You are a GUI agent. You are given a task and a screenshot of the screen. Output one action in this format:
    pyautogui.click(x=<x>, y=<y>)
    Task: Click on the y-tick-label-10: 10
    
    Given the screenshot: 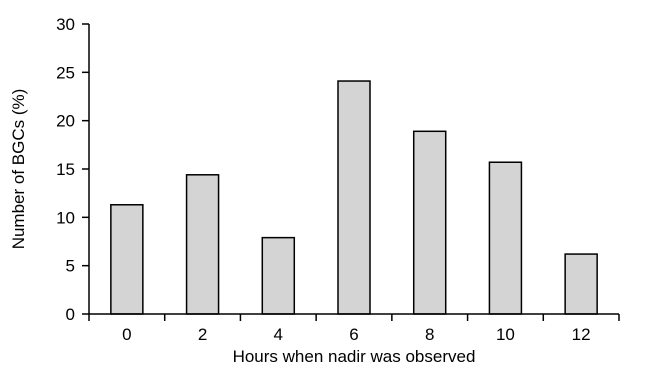 What is the action you would take?
    pyautogui.click(x=65, y=217)
    